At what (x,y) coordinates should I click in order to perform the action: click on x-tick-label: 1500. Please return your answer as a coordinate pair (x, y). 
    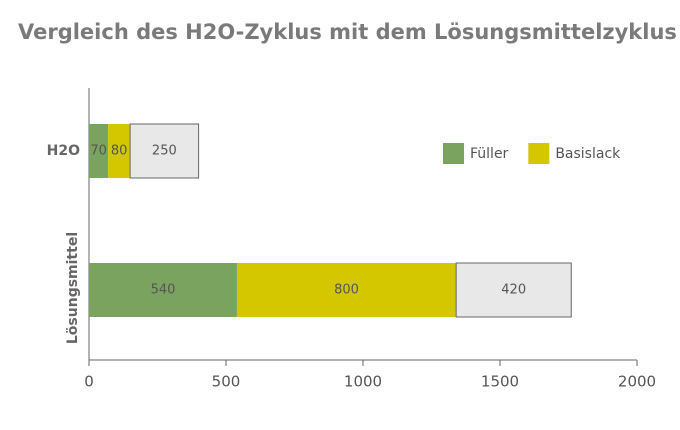
    Looking at the image, I should click on (500, 382).